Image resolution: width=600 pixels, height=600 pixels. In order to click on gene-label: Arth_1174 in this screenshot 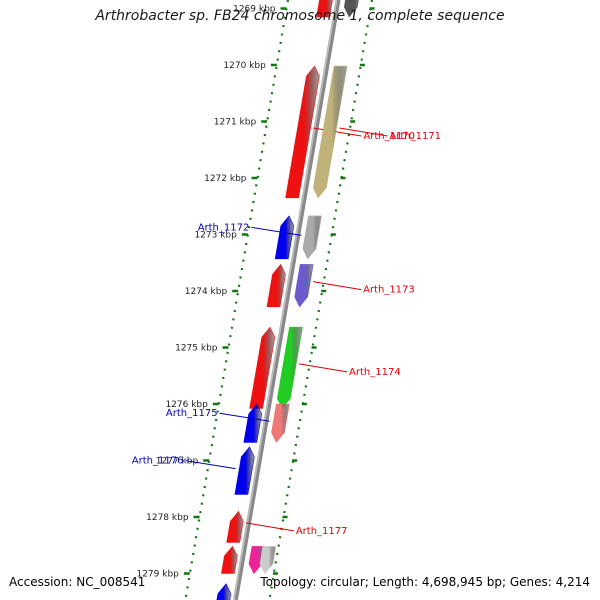, I will do `click(375, 372)`.